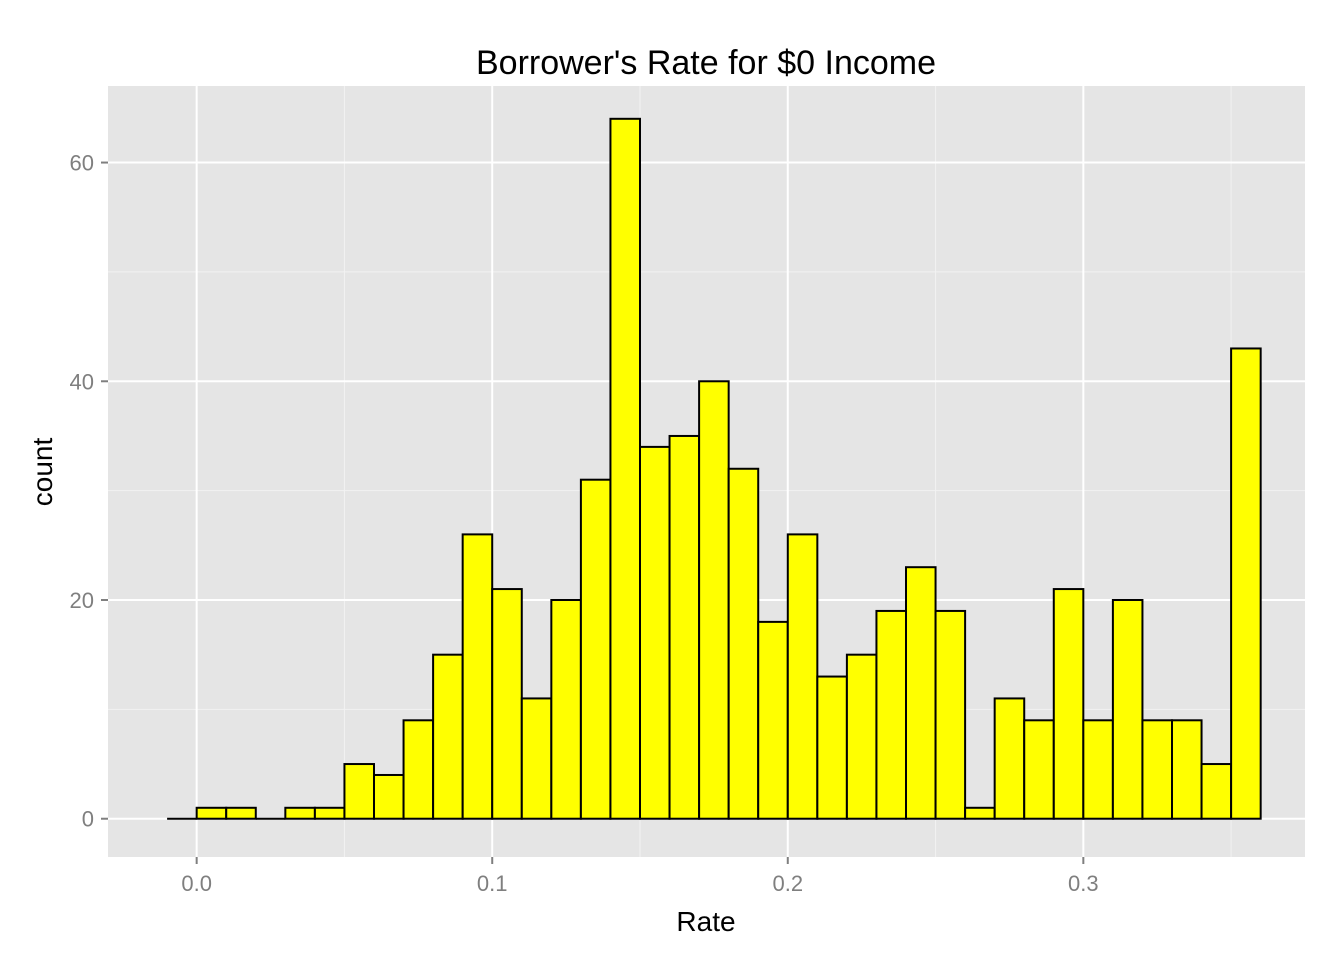  What do you see at coordinates (82, 163) in the screenshot?
I see `y-tick-label: 60` at bounding box center [82, 163].